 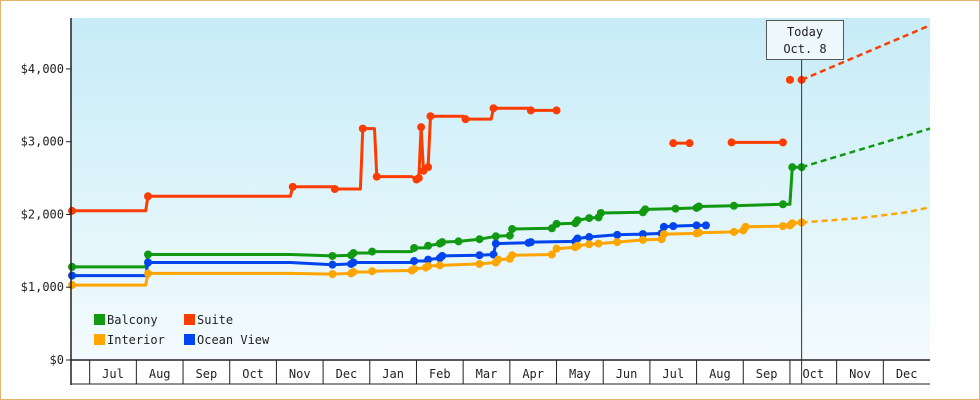 I want to click on x-tick-label: Feb, so click(x=440, y=374).